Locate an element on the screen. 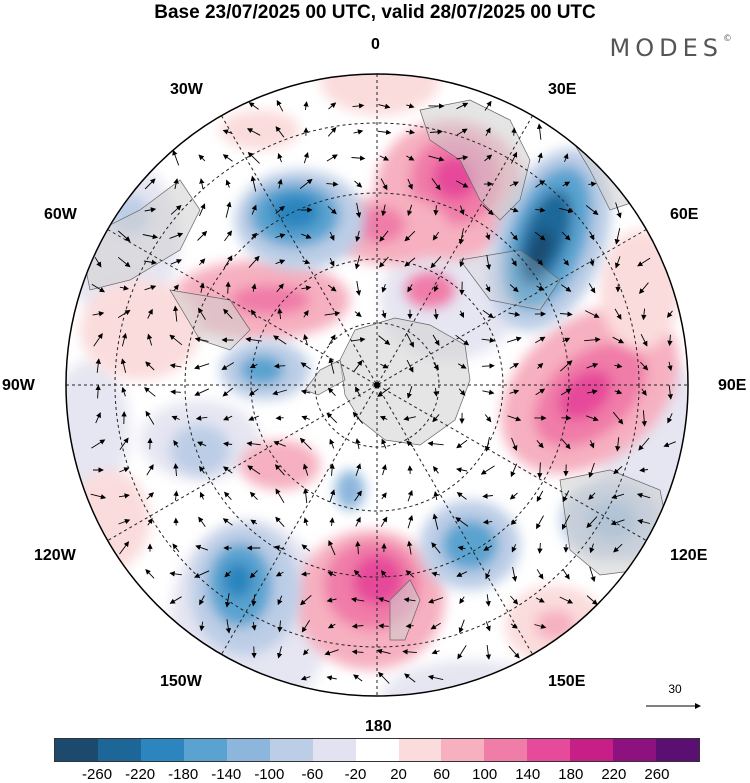 The image size is (750, 783). lon-label-90e: 90E is located at coordinates (732, 385).